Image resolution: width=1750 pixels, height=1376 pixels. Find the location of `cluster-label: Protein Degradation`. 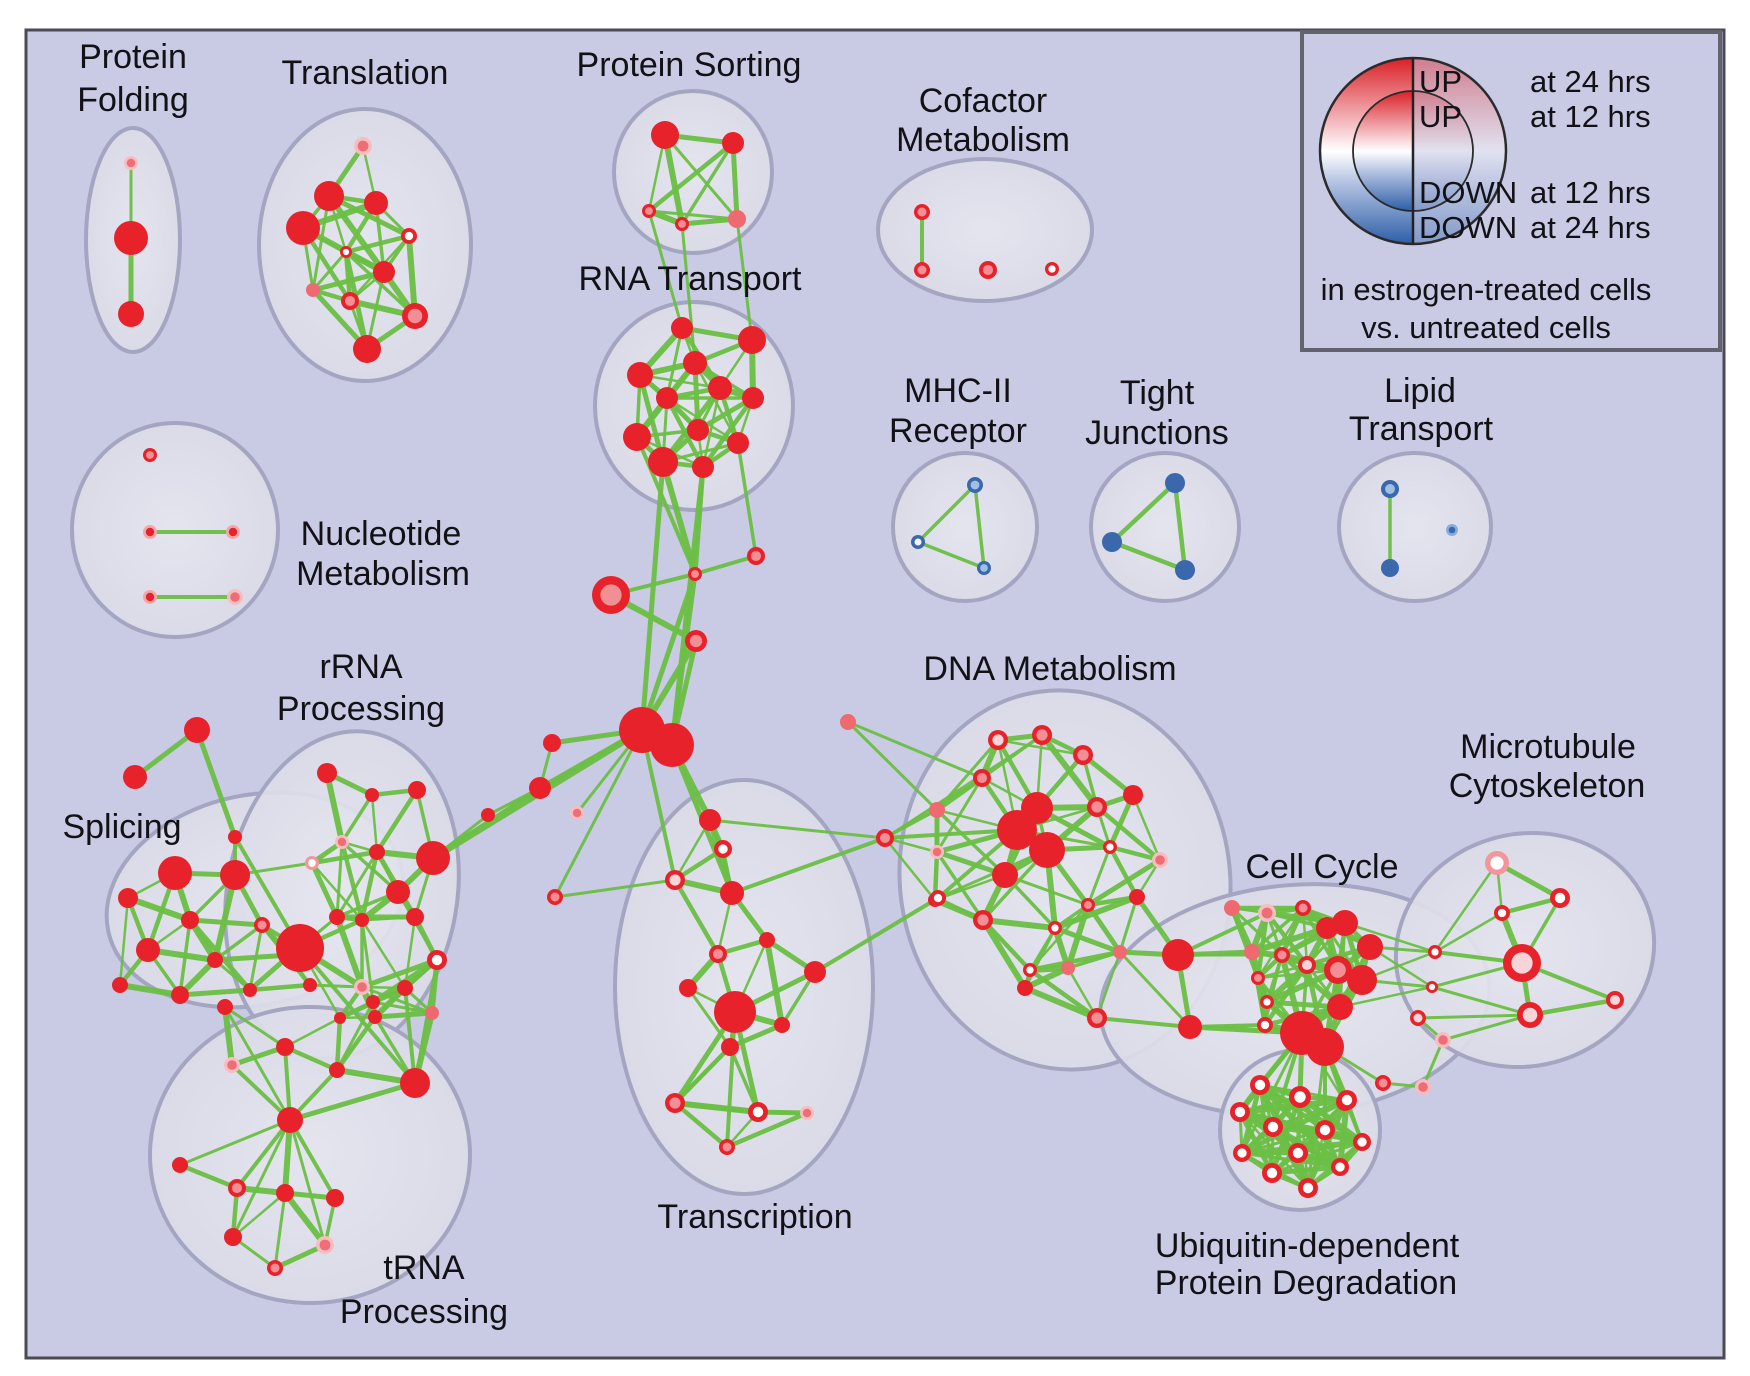

cluster-label: Protein Degradation is located at coordinates (1306, 1283).